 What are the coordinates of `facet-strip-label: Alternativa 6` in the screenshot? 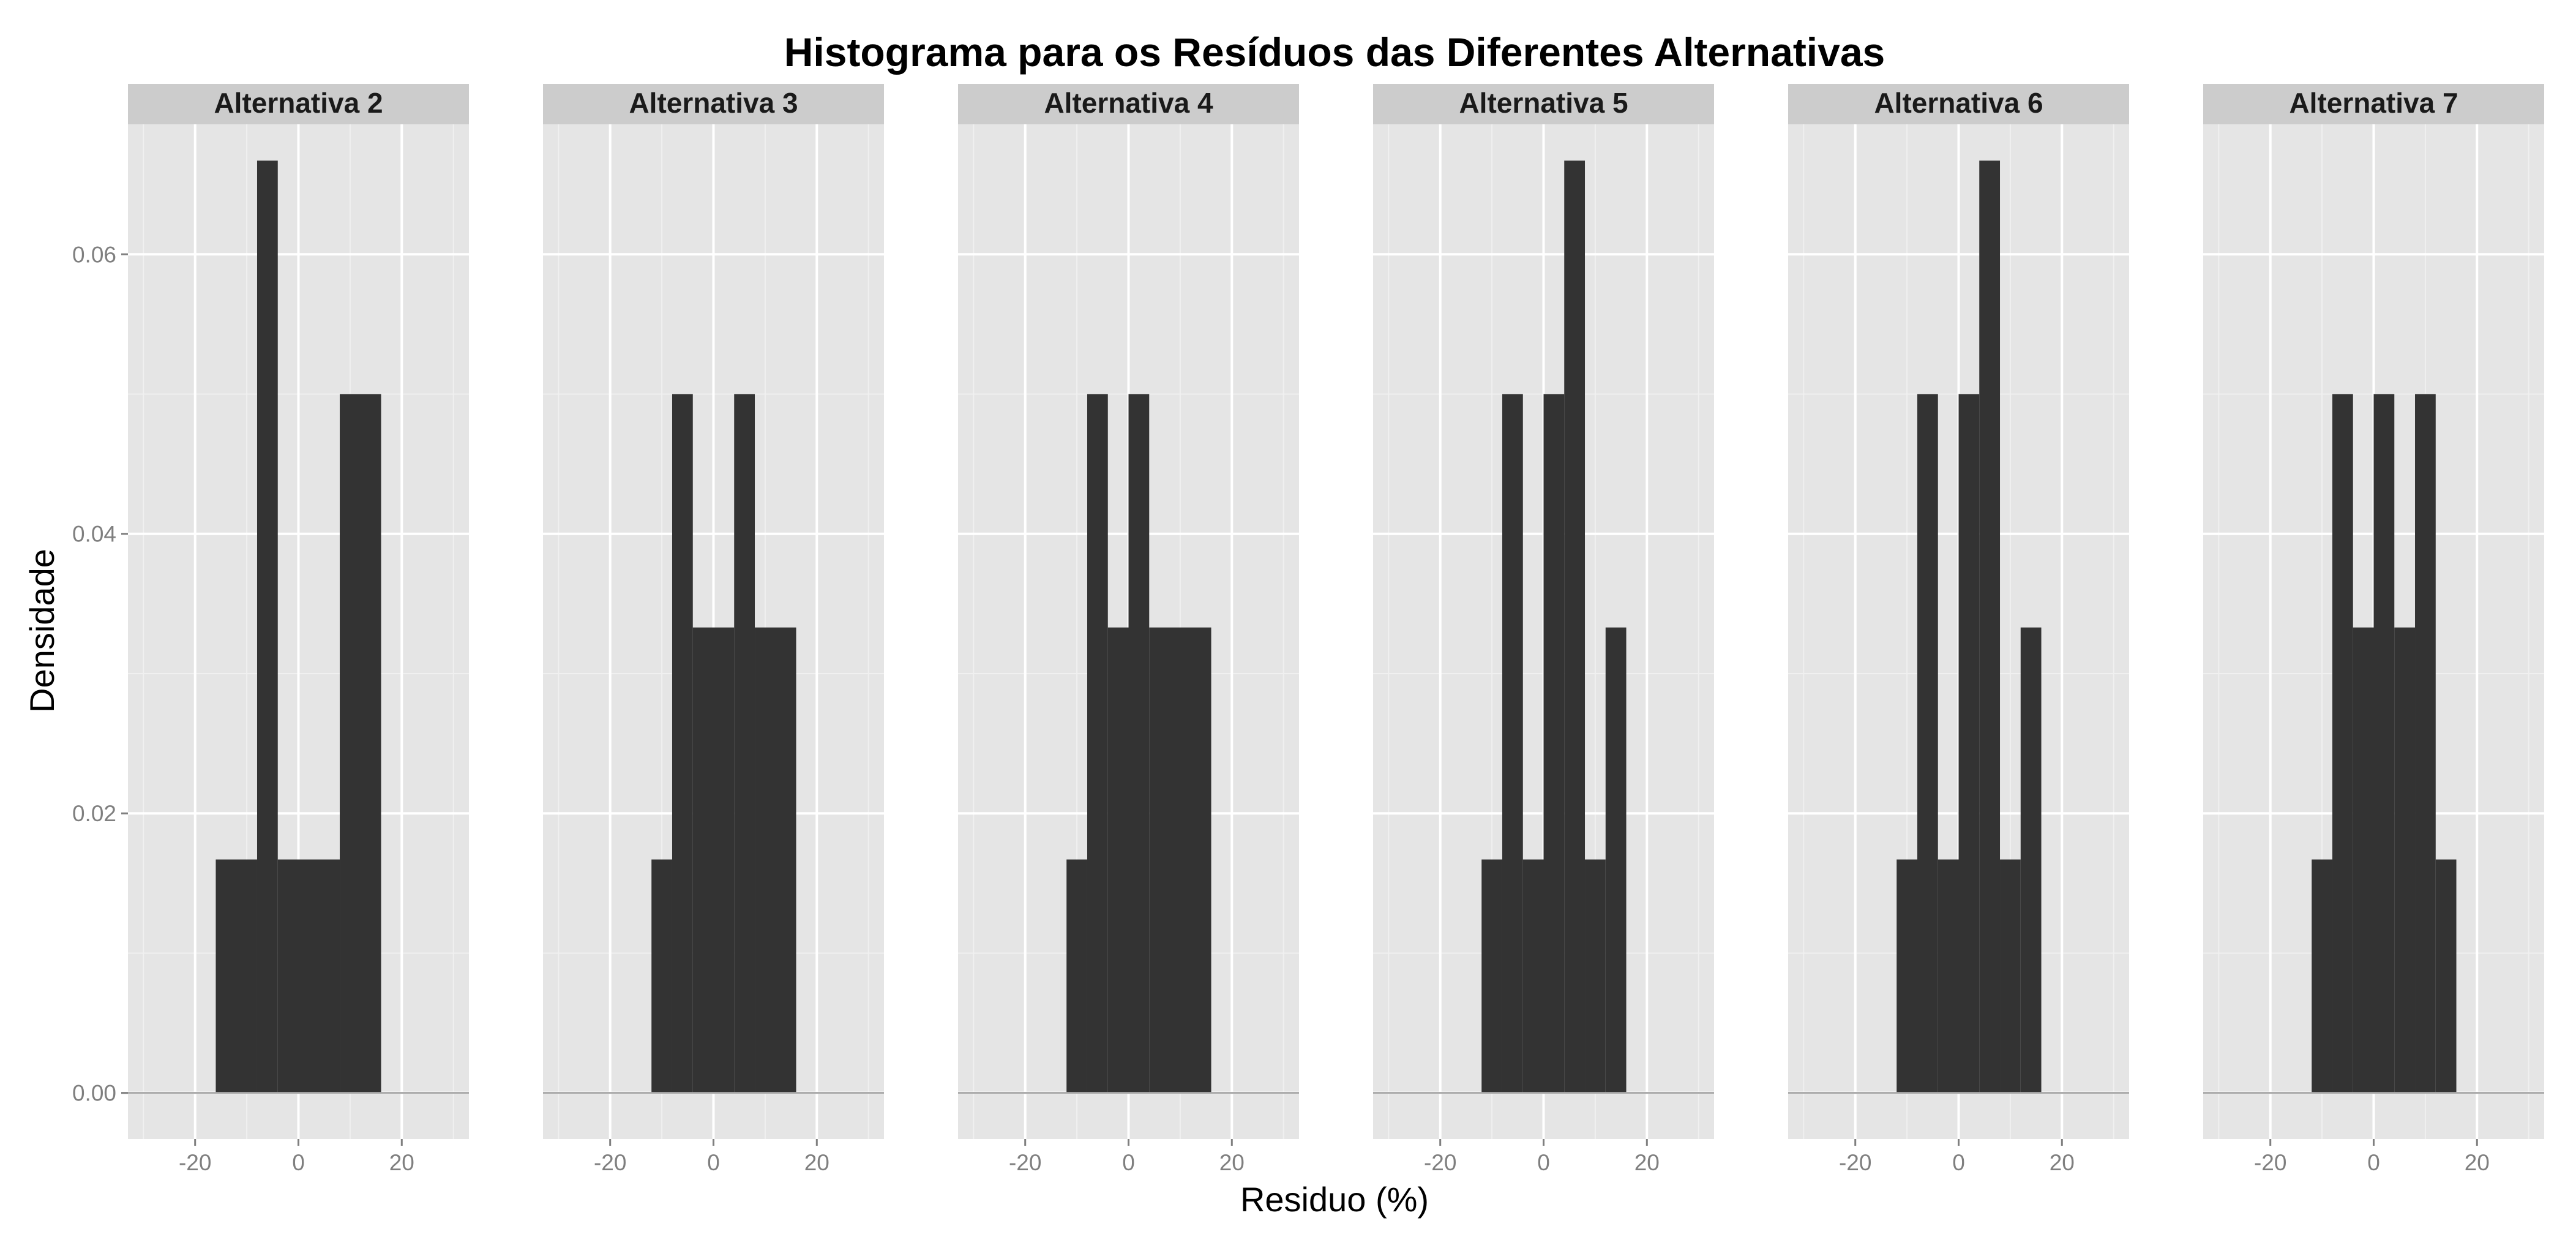 It's located at (1958, 103).